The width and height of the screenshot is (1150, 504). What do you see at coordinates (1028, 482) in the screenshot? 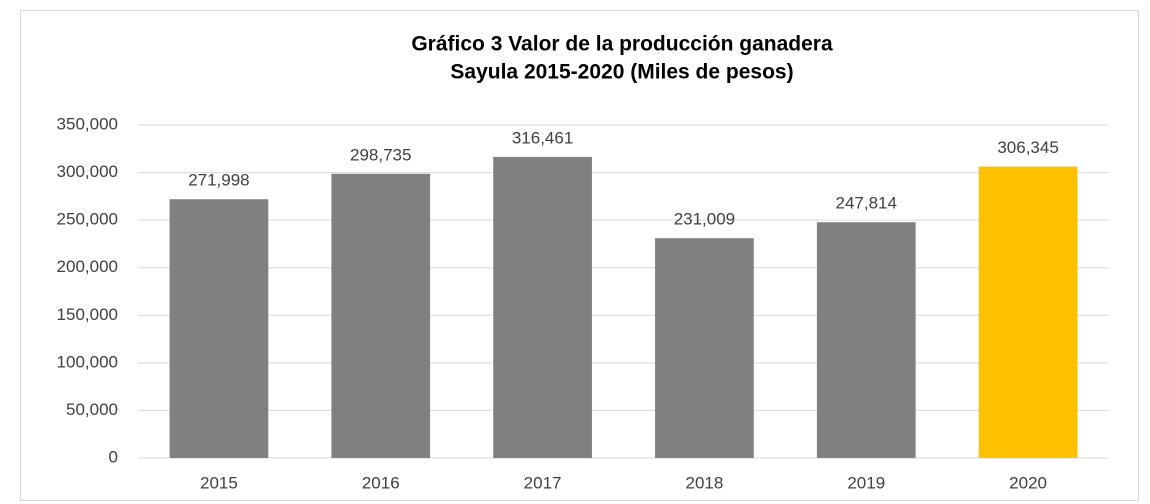
I see `x-tick-label: 2020` at bounding box center [1028, 482].